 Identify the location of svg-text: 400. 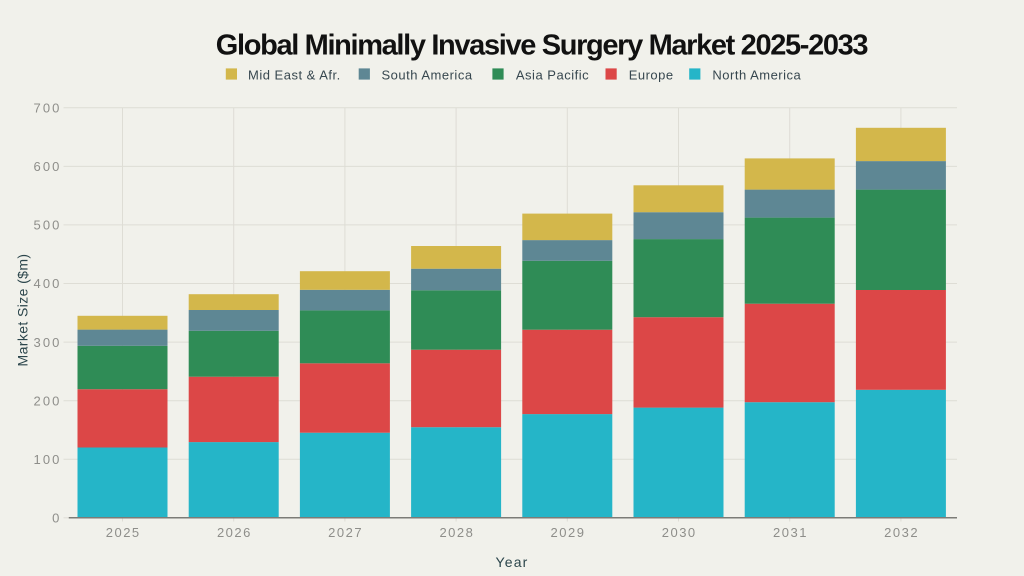
(48, 283).